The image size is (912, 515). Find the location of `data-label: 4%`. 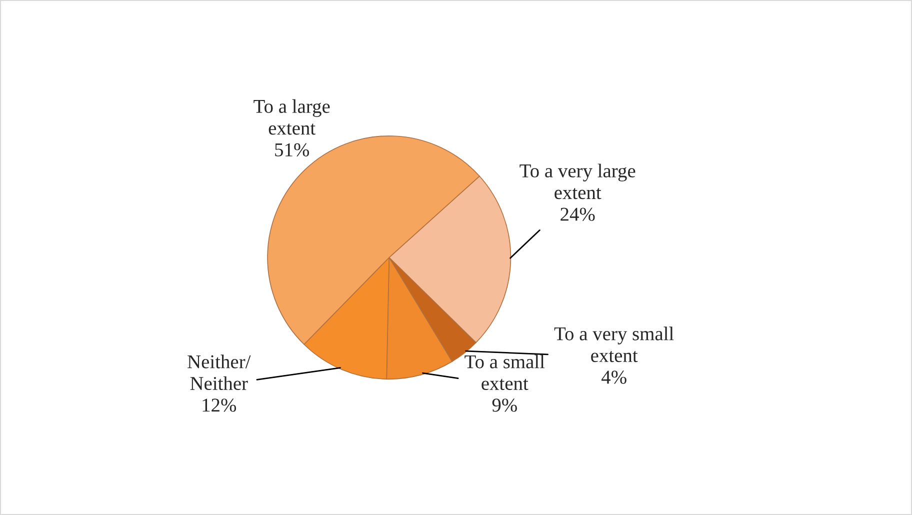

data-label: 4% is located at coordinates (614, 377).